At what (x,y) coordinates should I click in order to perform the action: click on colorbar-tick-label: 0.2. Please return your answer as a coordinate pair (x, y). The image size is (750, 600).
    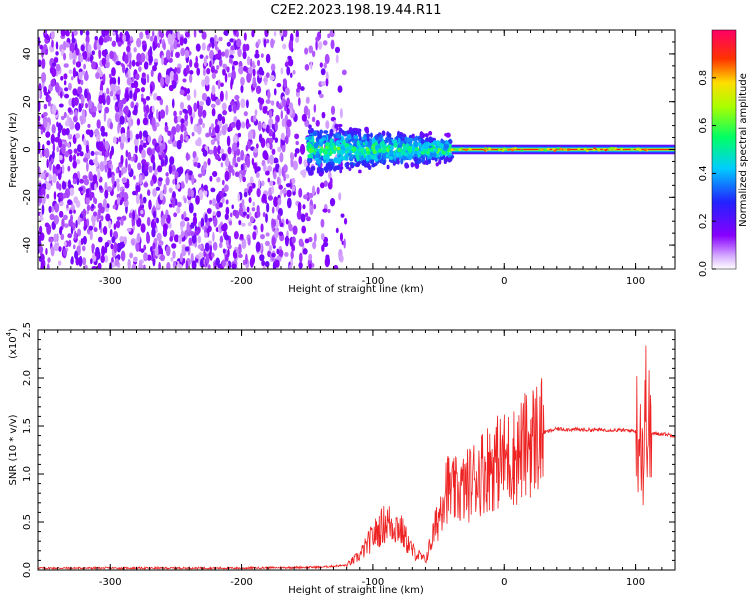
    Looking at the image, I should click on (703, 221).